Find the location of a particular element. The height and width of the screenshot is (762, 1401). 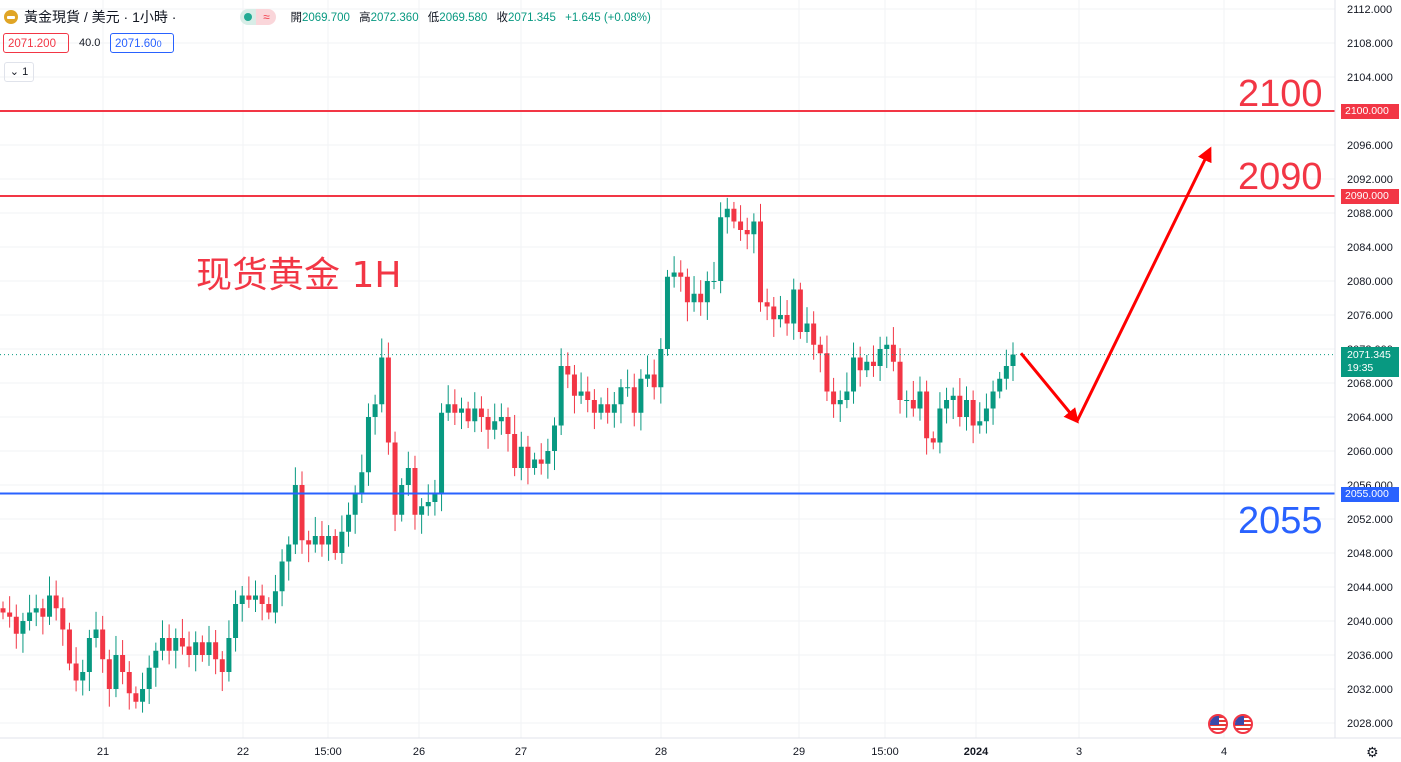

low-value: 2069.580 is located at coordinates (463, 18).